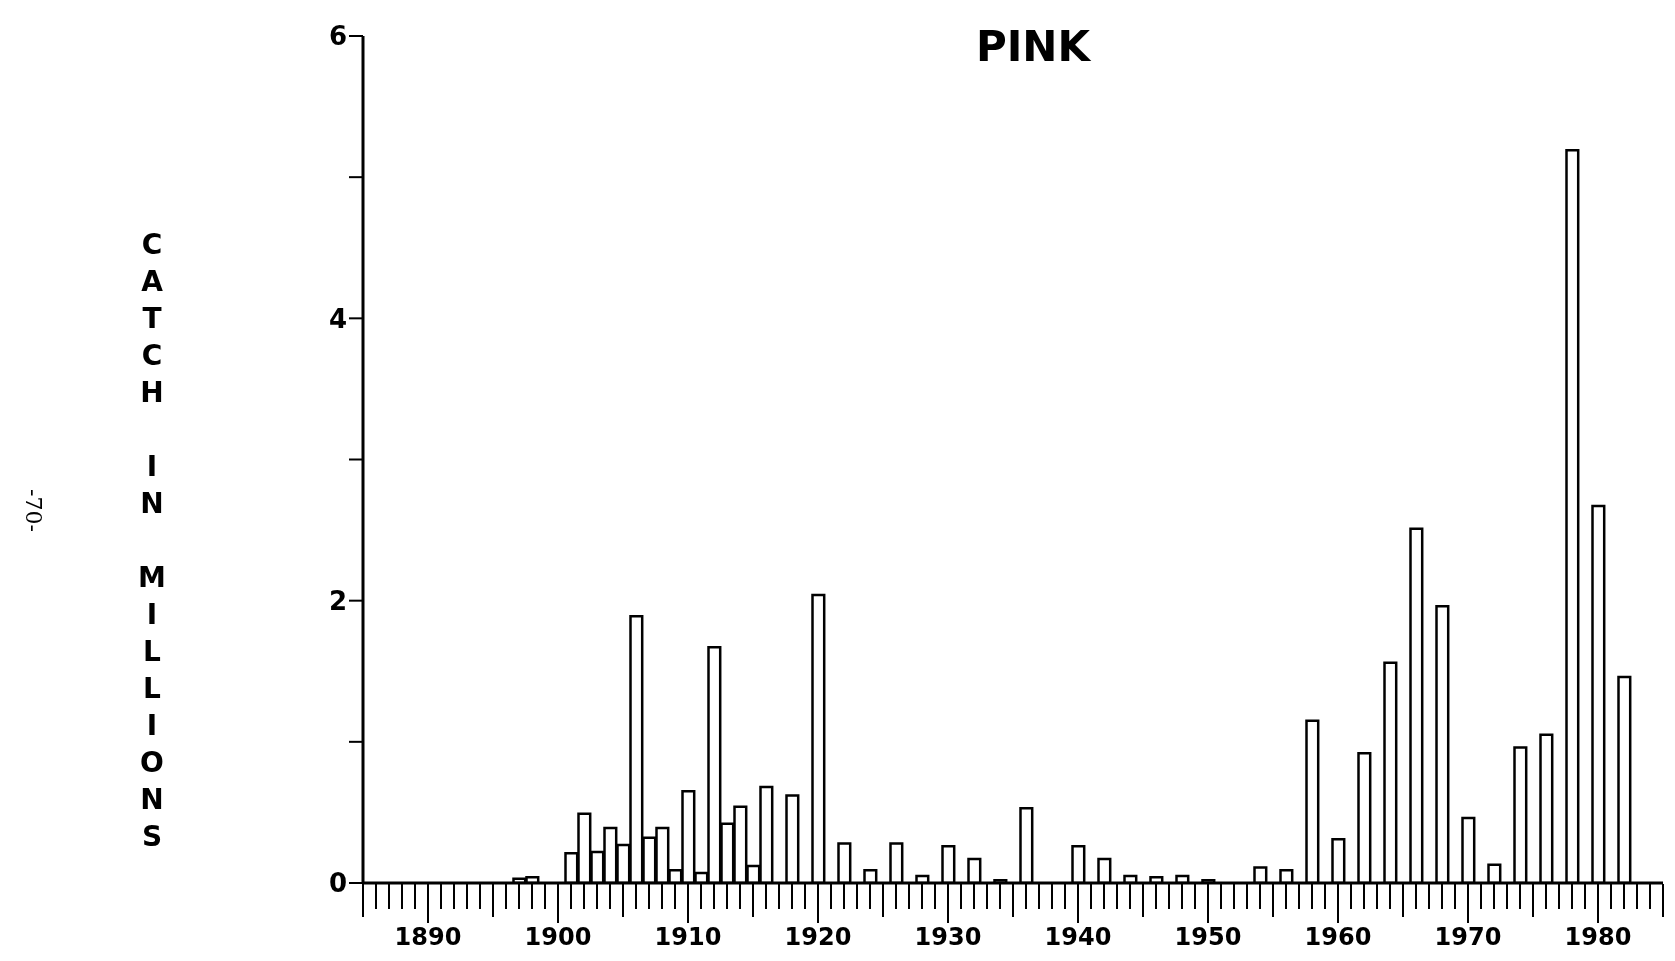 The height and width of the screenshot is (961, 1675). Describe the element at coordinates (337, 883) in the screenshot. I see `y-tick-label: 0` at that location.